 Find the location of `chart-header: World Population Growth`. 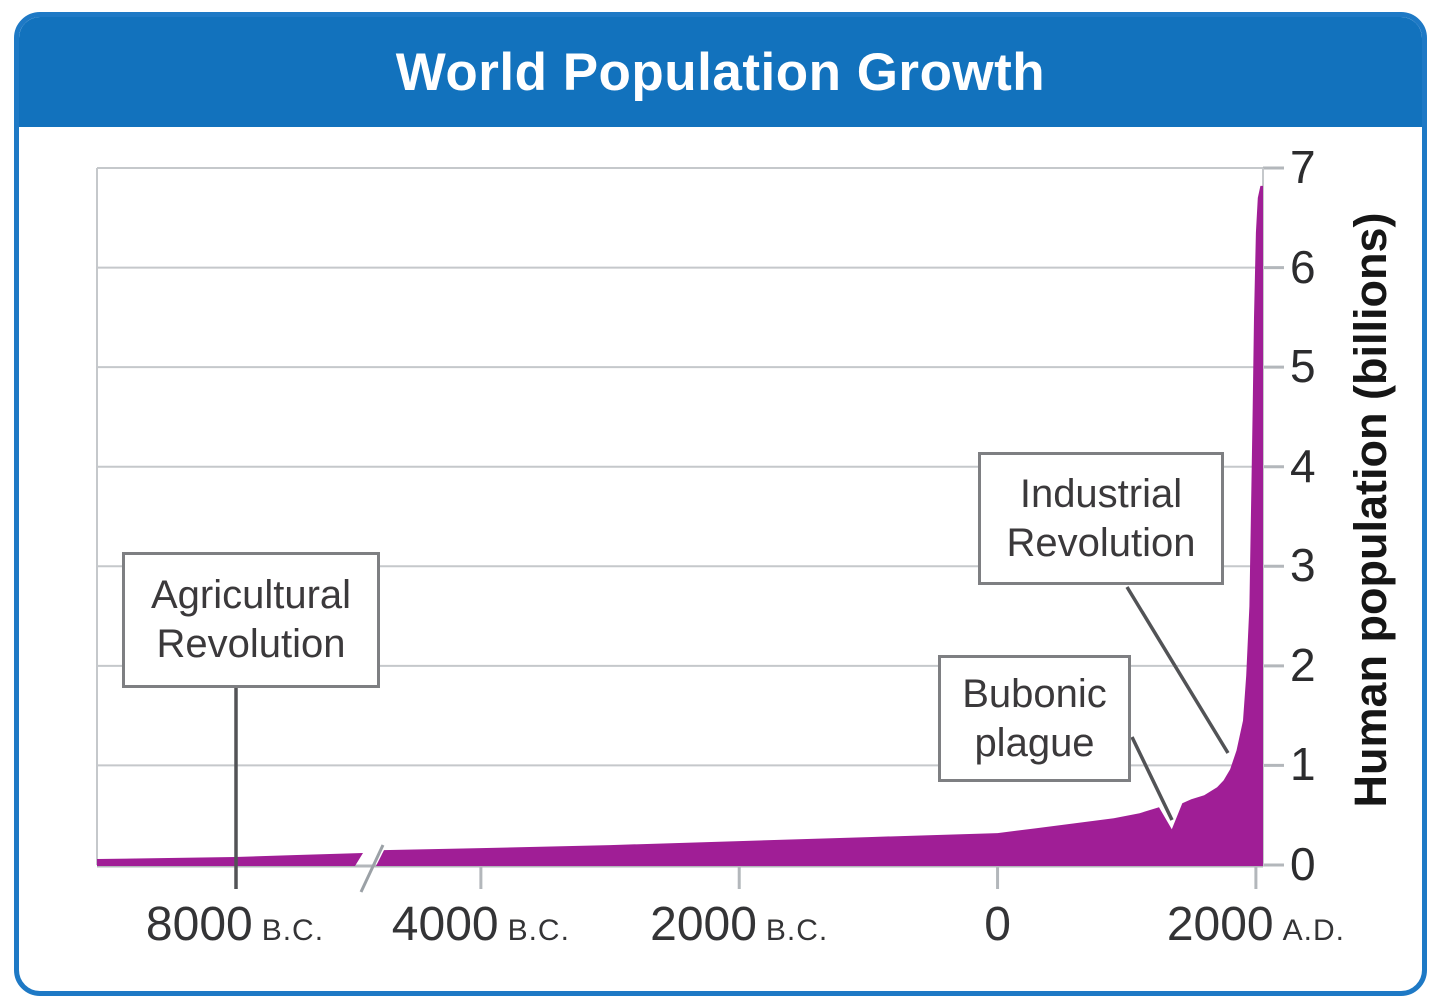

chart-header: World Population Growth is located at coordinates (720, 72).